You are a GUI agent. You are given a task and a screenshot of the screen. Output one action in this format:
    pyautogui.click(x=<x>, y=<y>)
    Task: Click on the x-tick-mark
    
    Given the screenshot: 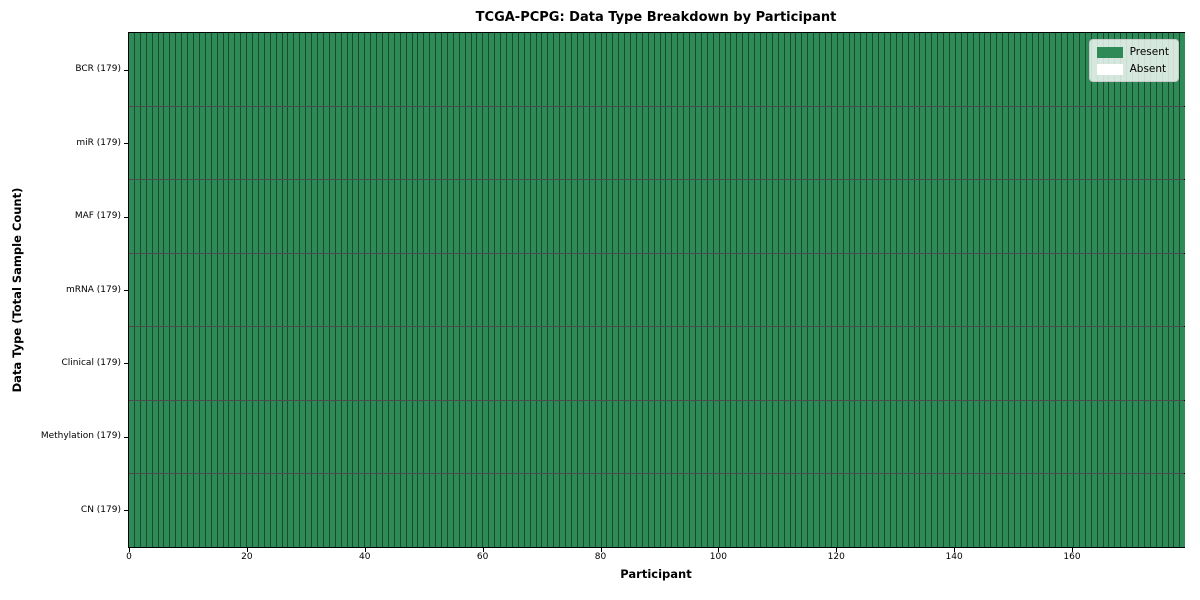 What is the action you would take?
    pyautogui.click(x=483, y=550)
    